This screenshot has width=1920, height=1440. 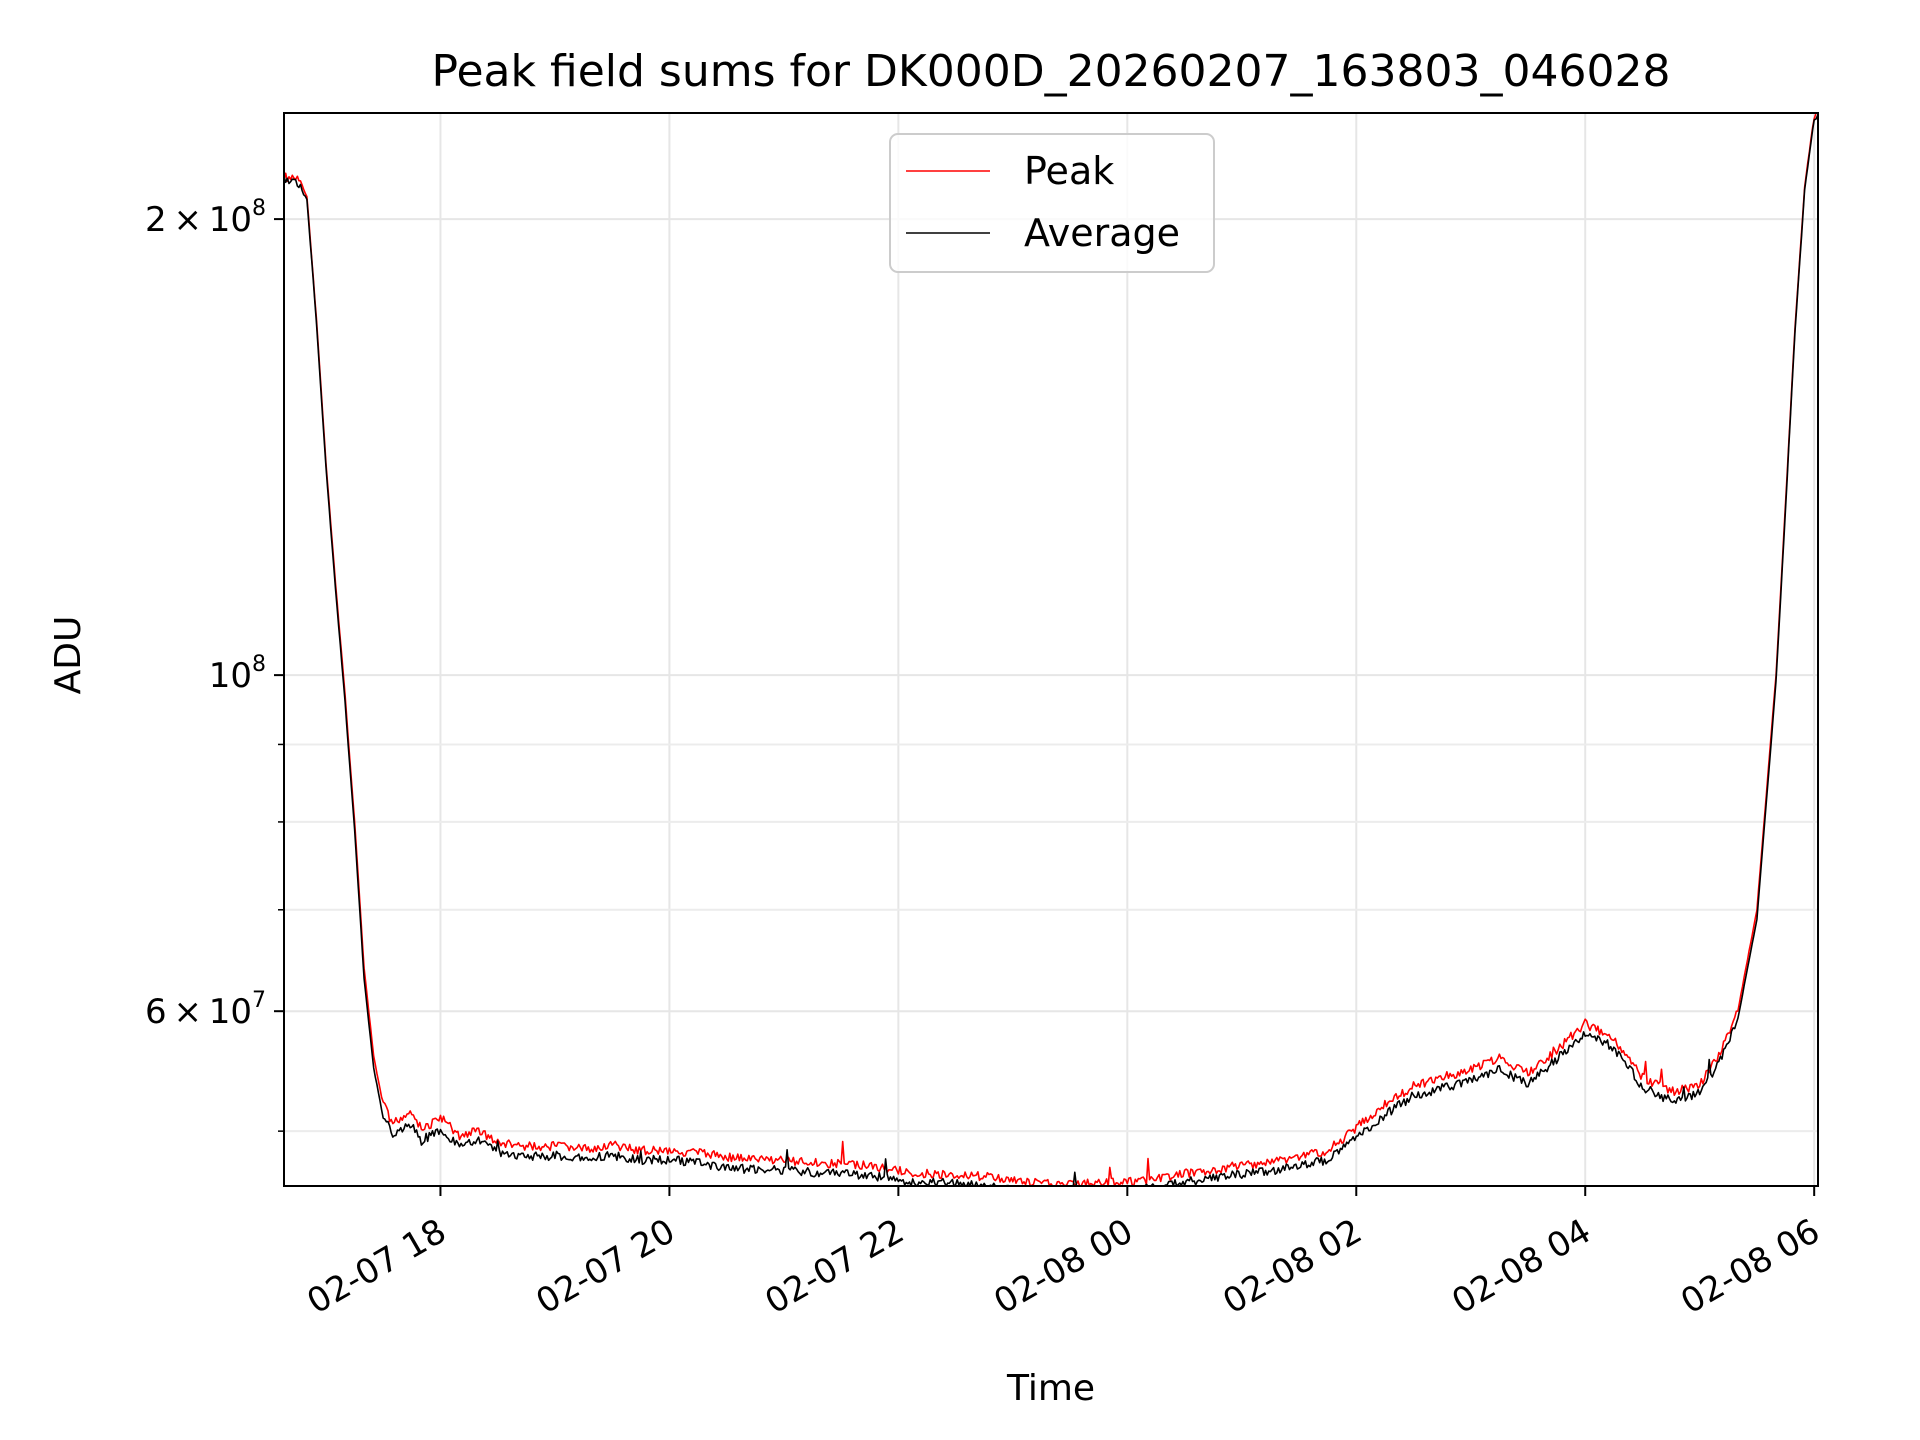 What do you see at coordinates (1050, 1388) in the screenshot?
I see `x-axis-label: Time` at bounding box center [1050, 1388].